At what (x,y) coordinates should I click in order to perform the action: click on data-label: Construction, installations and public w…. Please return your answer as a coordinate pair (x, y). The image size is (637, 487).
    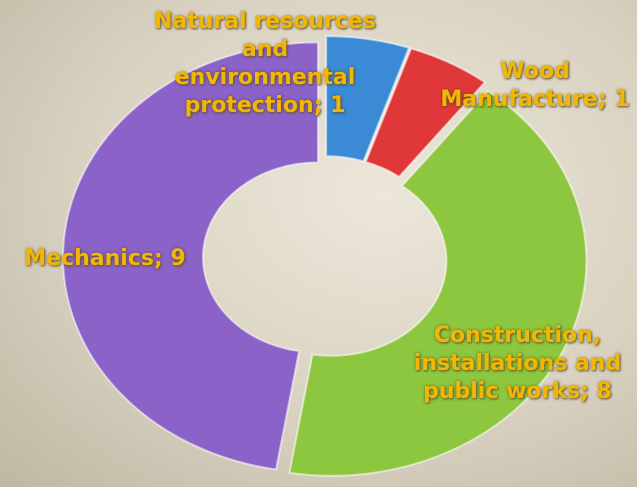
    Looking at the image, I should click on (517, 363).